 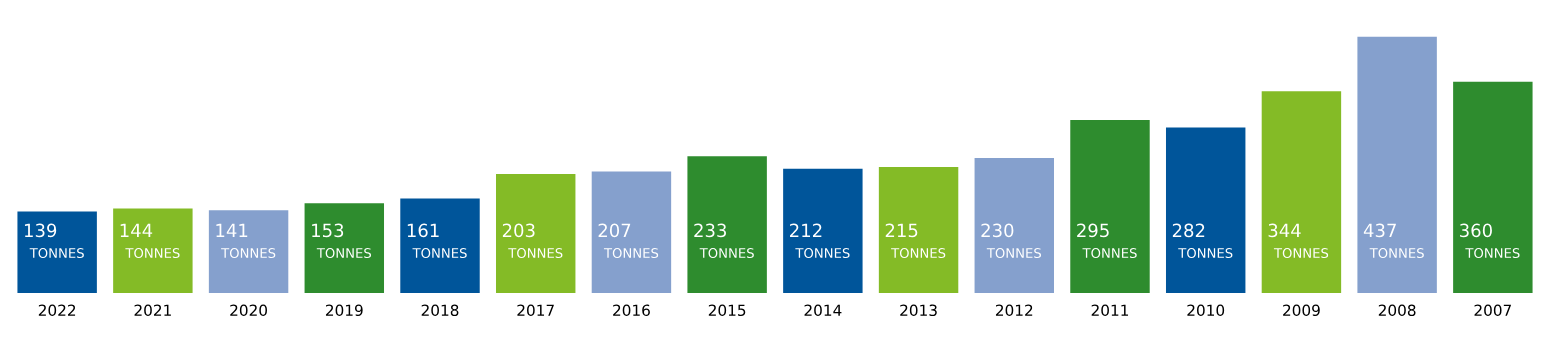 I want to click on x-tick-label: 2021, so click(x=152, y=310).